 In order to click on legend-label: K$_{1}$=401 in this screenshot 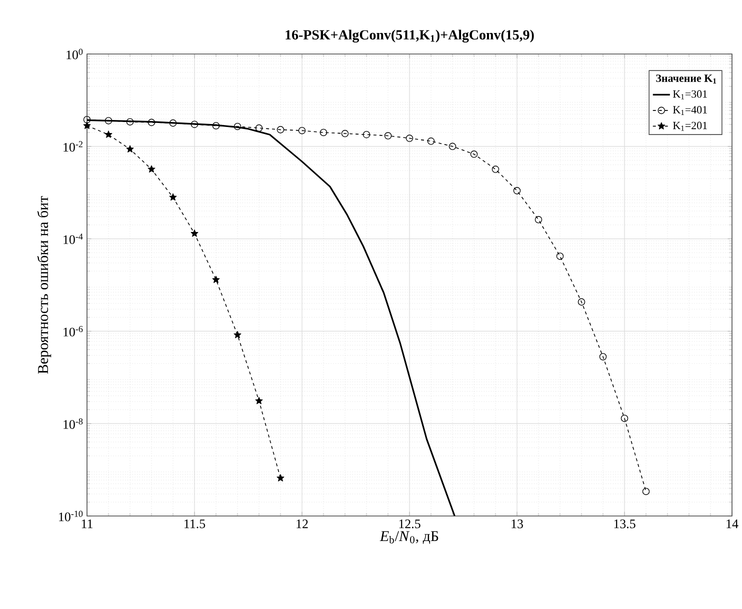, I will do `click(689, 110)`.